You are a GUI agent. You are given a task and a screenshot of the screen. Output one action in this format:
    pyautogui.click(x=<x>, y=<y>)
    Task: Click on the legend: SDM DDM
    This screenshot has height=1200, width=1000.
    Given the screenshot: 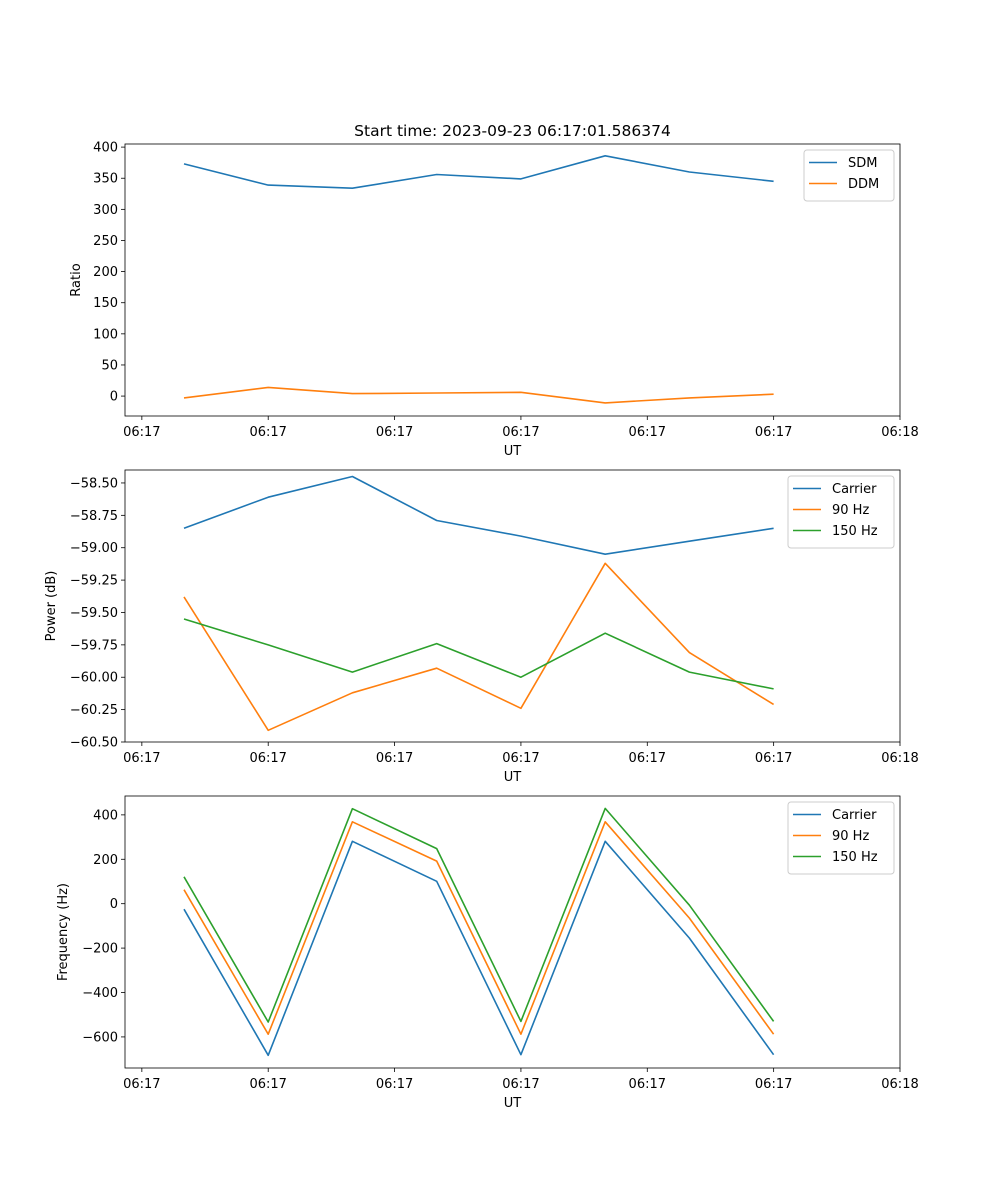 What is the action you would take?
    pyautogui.click(x=849, y=175)
    